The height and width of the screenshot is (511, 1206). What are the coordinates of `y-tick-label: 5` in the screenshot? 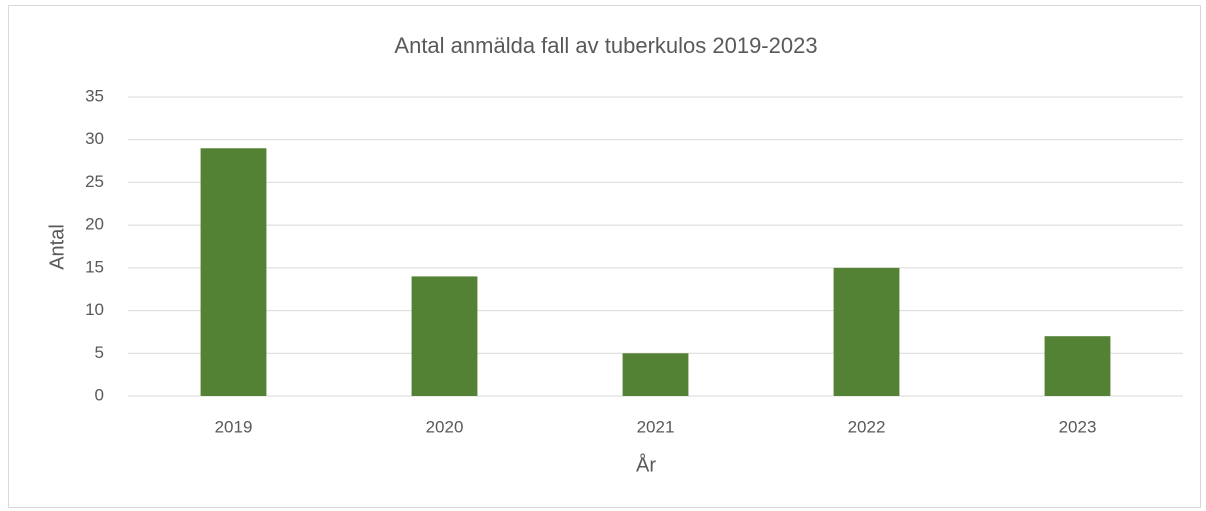 It's located at (99, 352).